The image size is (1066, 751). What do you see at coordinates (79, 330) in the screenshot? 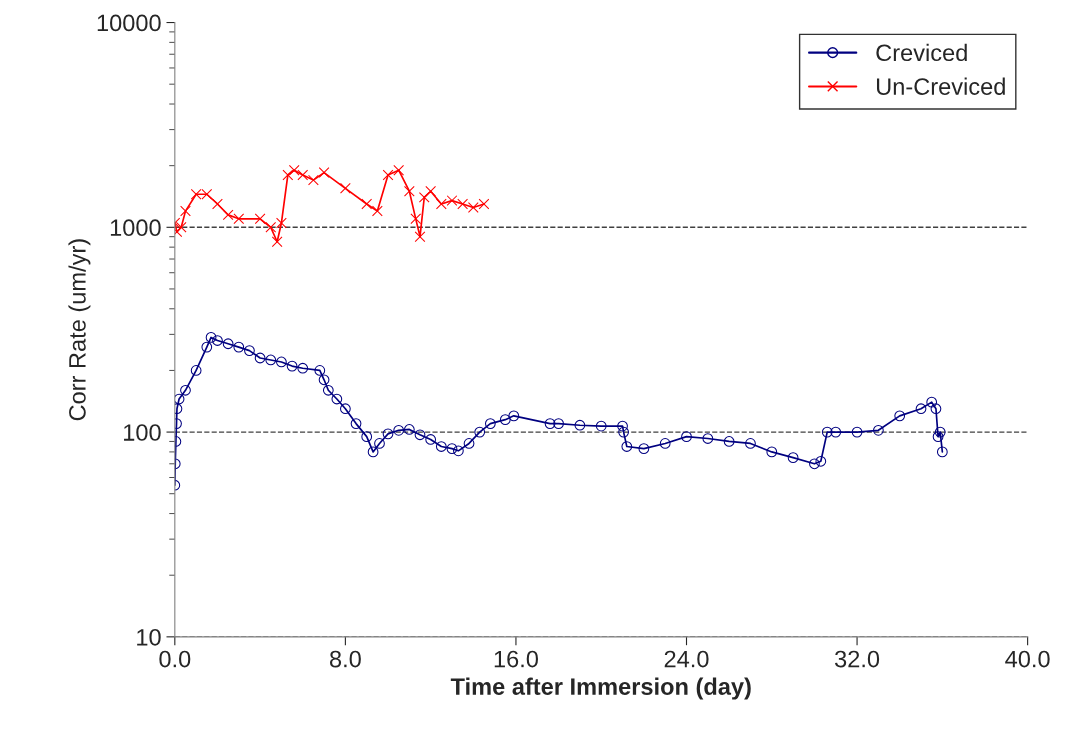
I see `y-axis-title: Corr Rate (um/yr)` at bounding box center [79, 330].